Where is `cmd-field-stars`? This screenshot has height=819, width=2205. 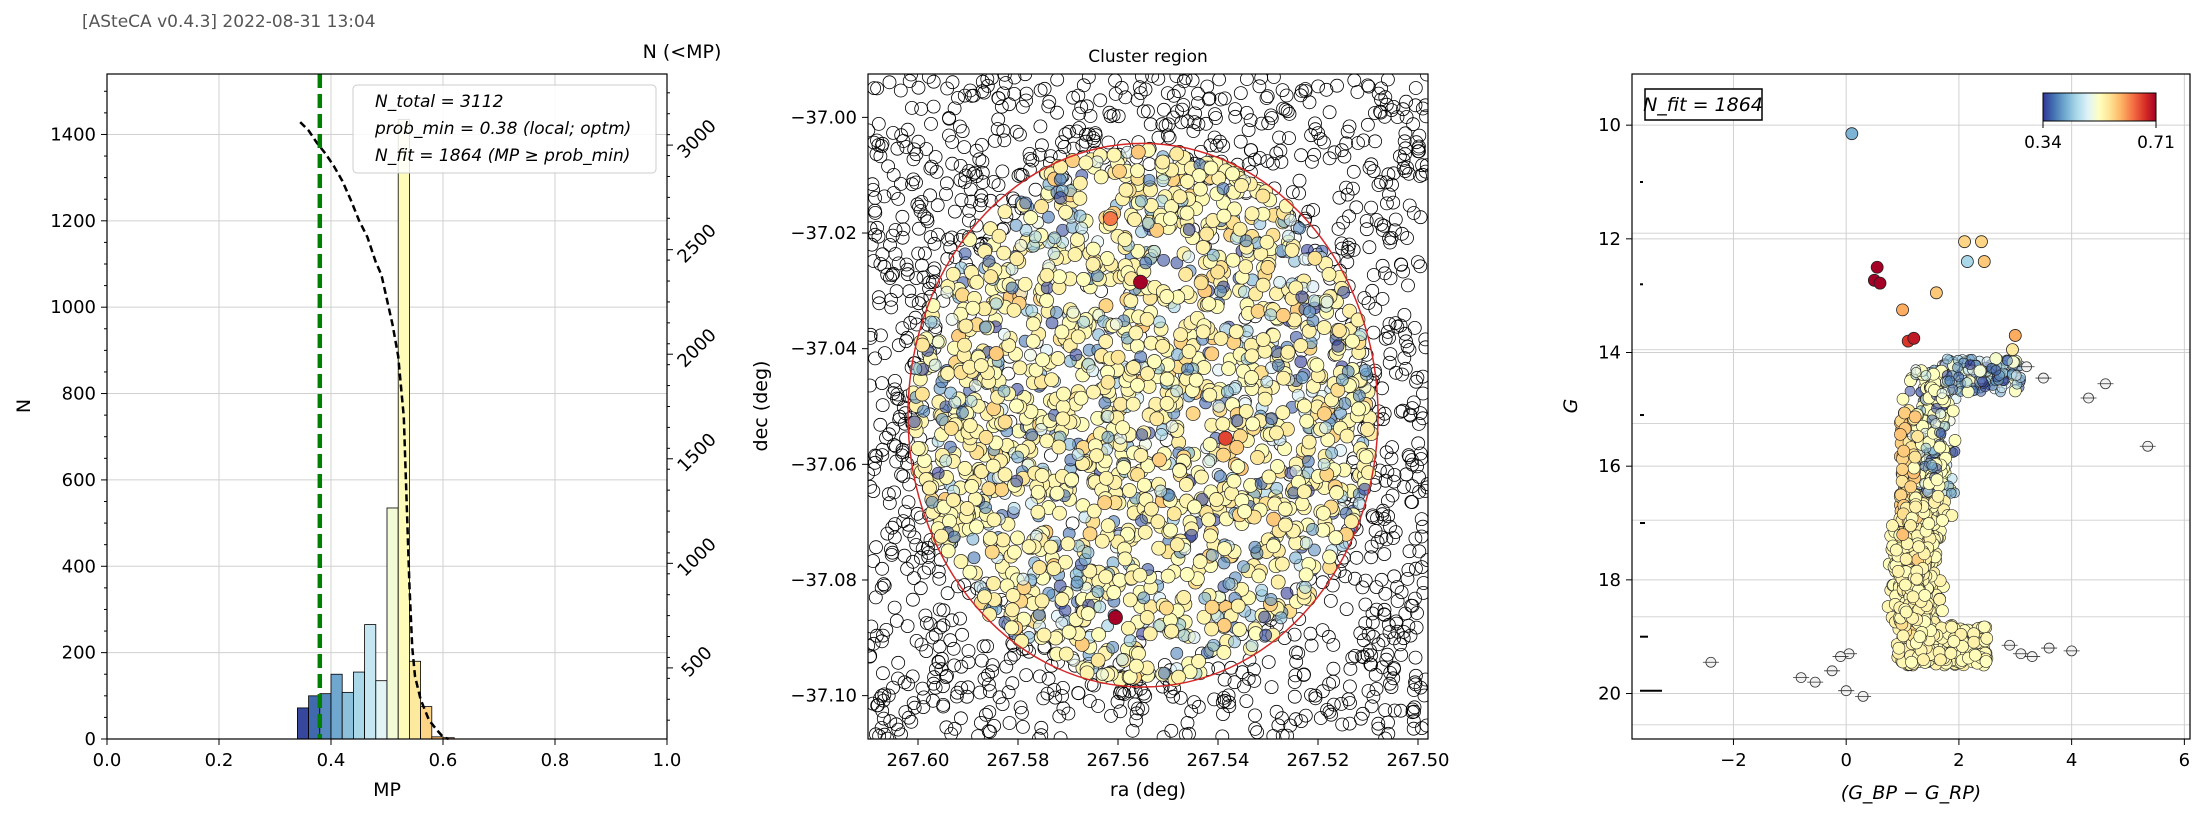 cmd-field-stars is located at coordinates (1929, 531).